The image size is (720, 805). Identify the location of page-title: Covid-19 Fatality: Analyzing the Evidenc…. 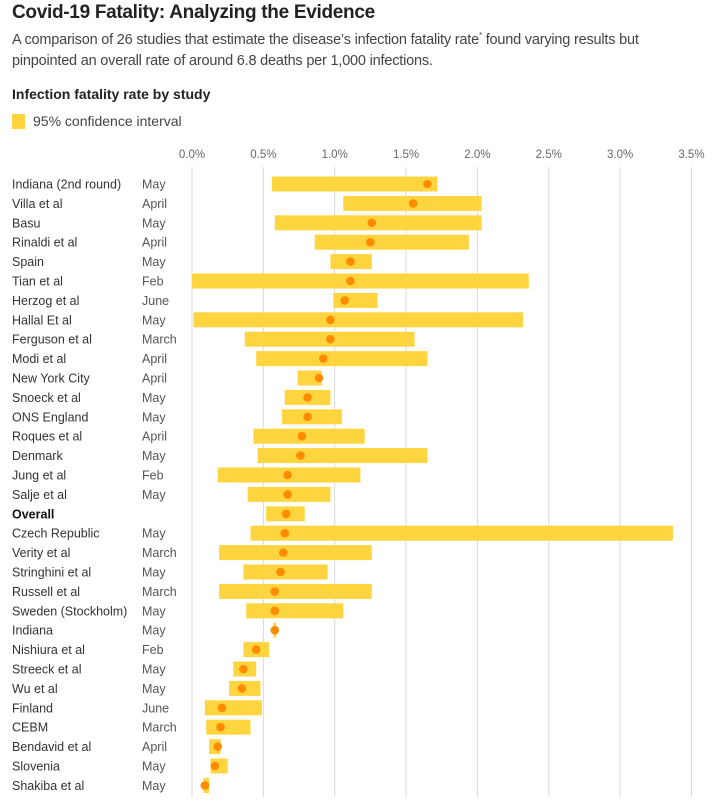
(193, 12).